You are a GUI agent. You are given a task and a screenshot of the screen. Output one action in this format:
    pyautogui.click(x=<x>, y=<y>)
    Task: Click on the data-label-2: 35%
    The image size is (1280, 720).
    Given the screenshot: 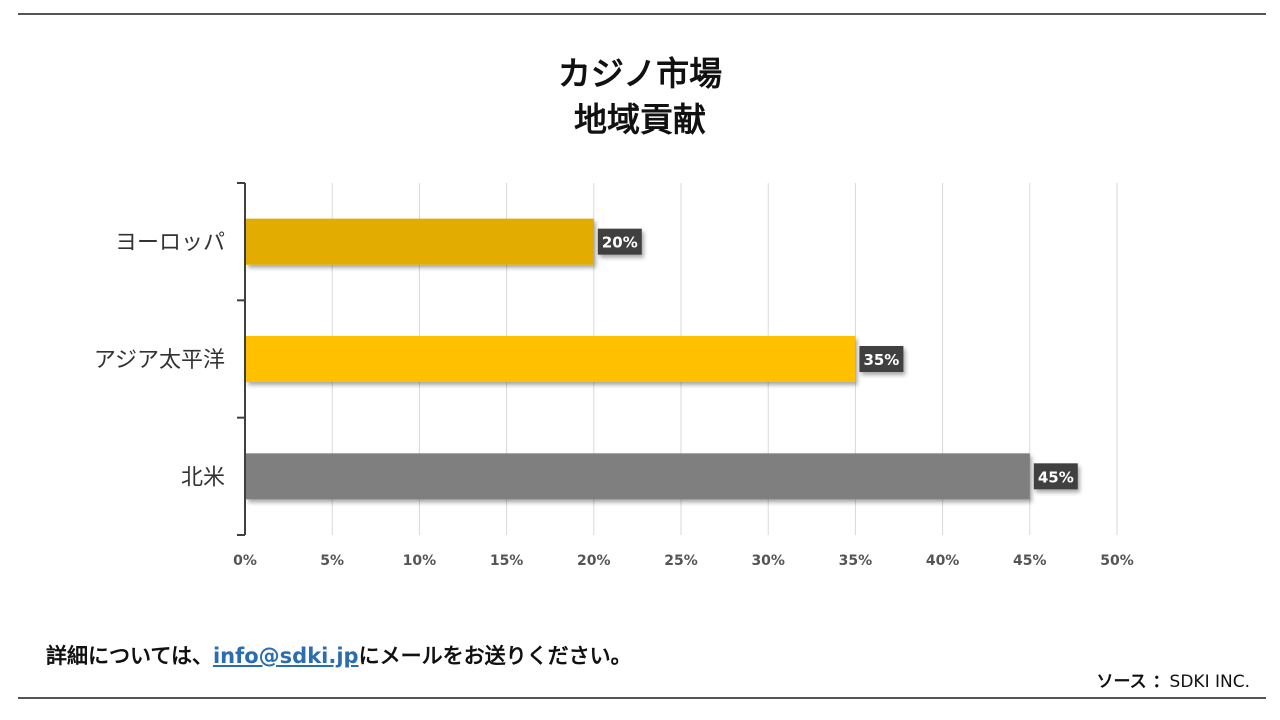 What is the action you would take?
    pyautogui.click(x=881, y=360)
    